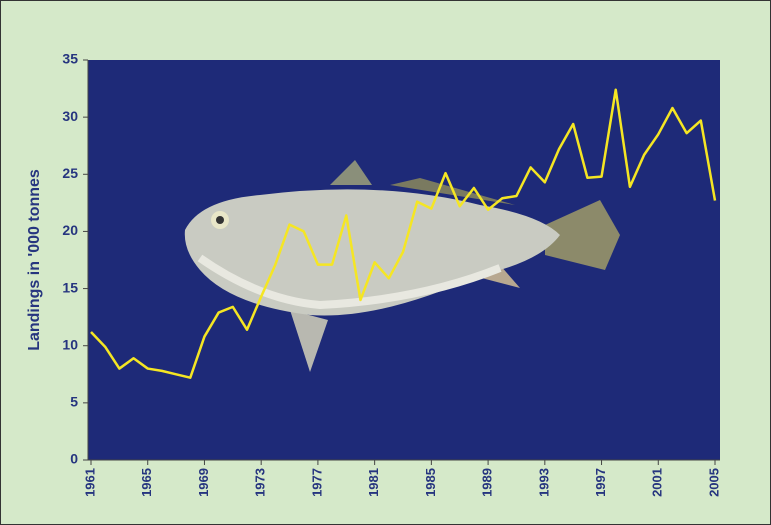 This screenshot has width=771, height=525. Describe the element at coordinates (600, 482) in the screenshot. I see `x-tick-label: 1997` at that location.